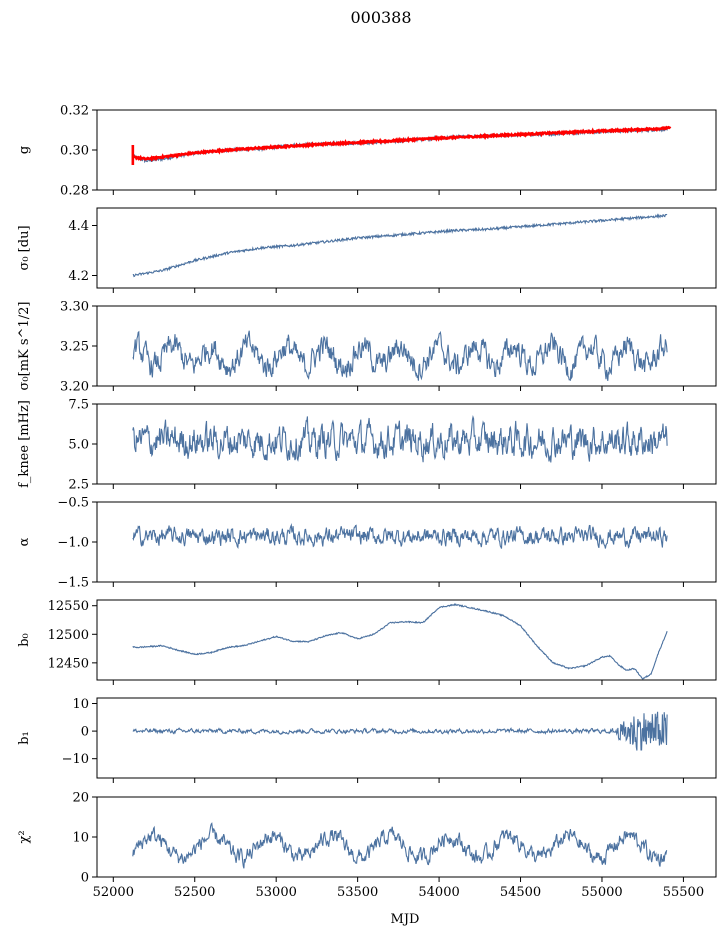 The height and width of the screenshot is (936, 725). Describe the element at coordinates (24, 640) in the screenshot. I see `y-axis-label: b₀` at that location.